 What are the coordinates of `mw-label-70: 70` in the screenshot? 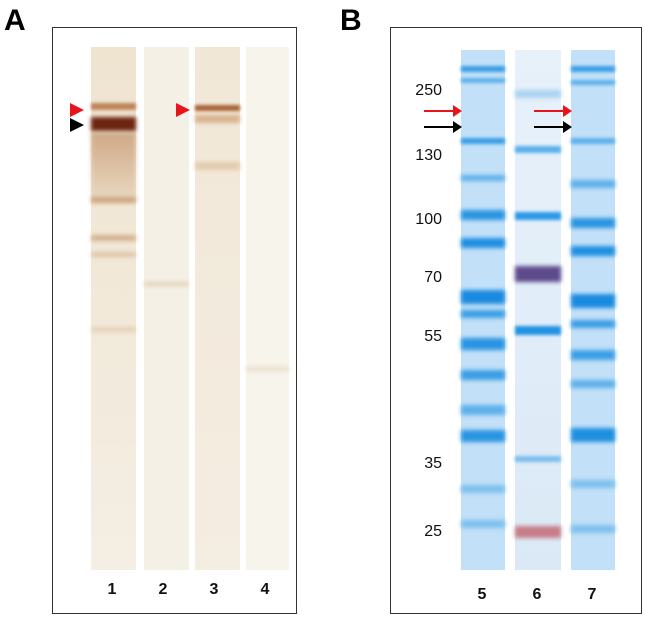 It's located at (419, 278).